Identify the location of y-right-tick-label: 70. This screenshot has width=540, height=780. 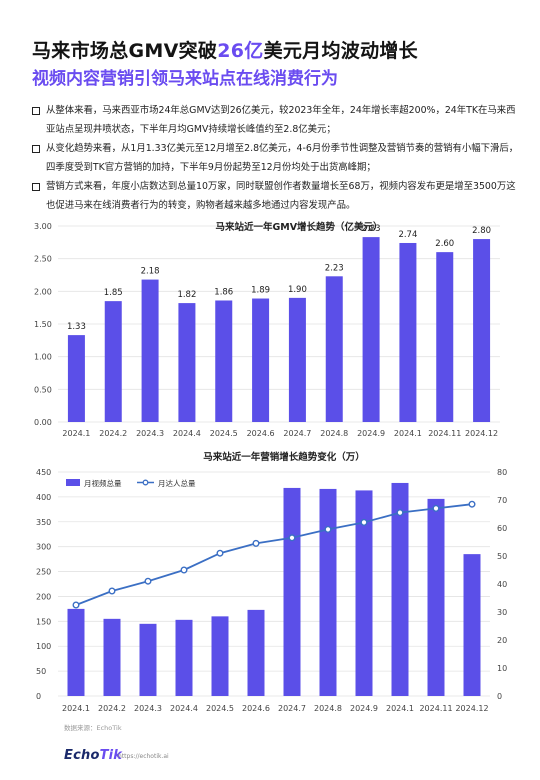
(502, 500).